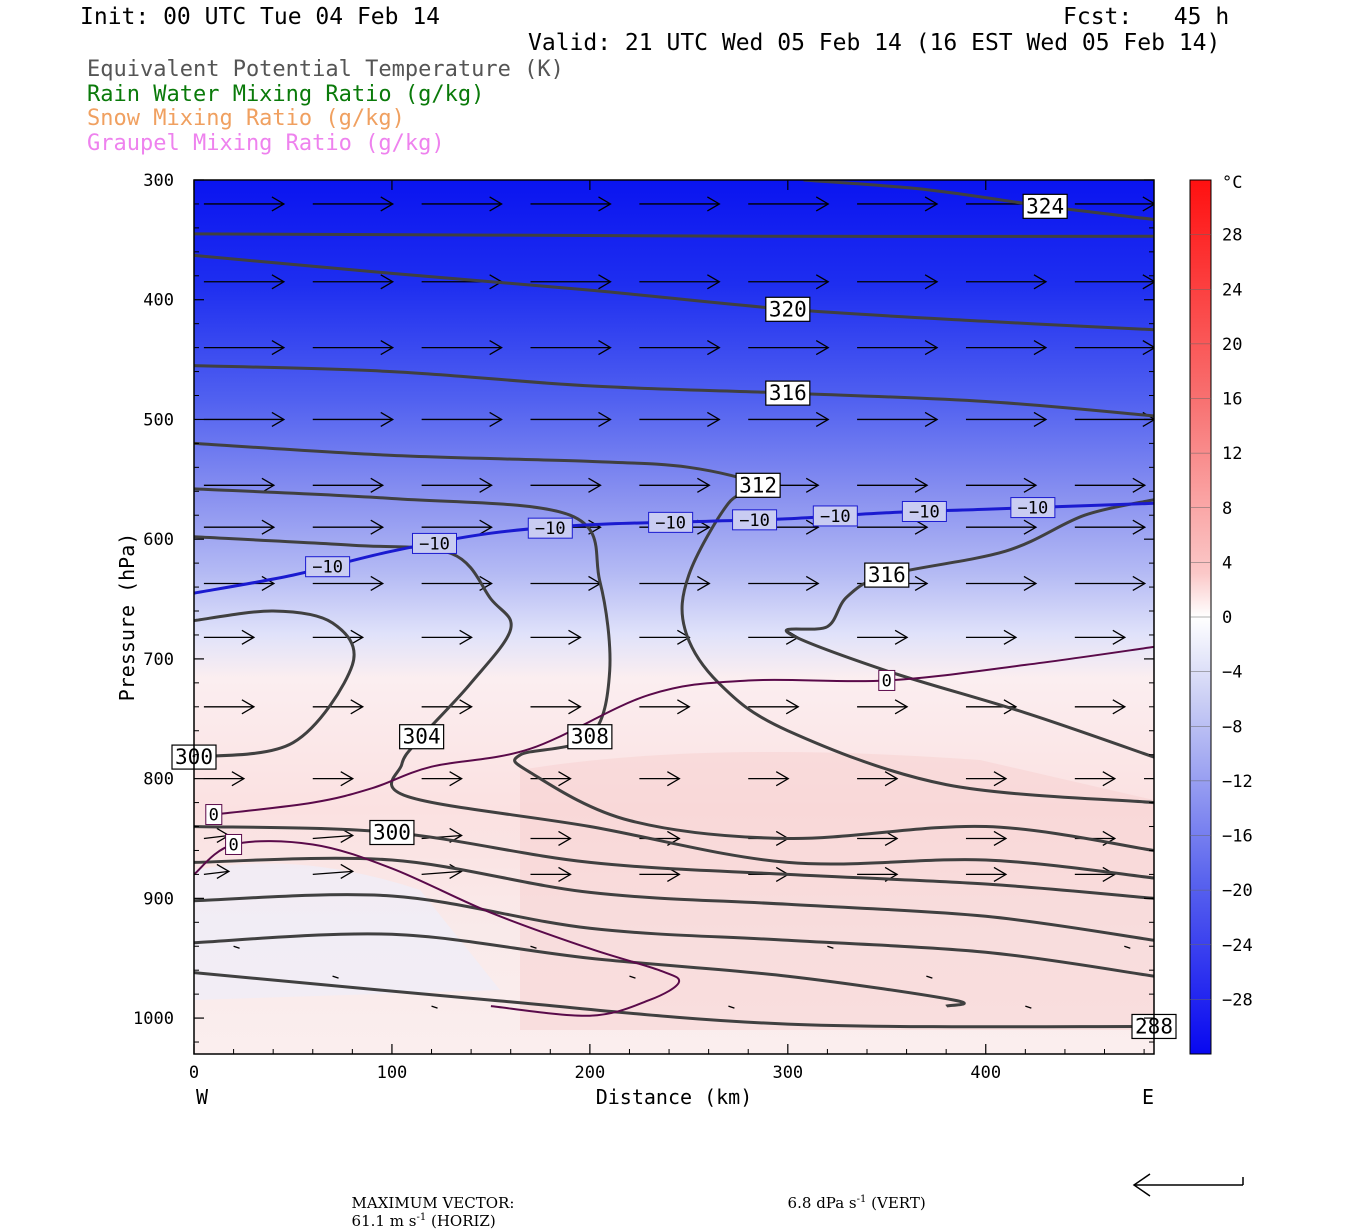 This screenshot has height=1230, width=1350. I want to click on isotherm-line, so click(683, 730).